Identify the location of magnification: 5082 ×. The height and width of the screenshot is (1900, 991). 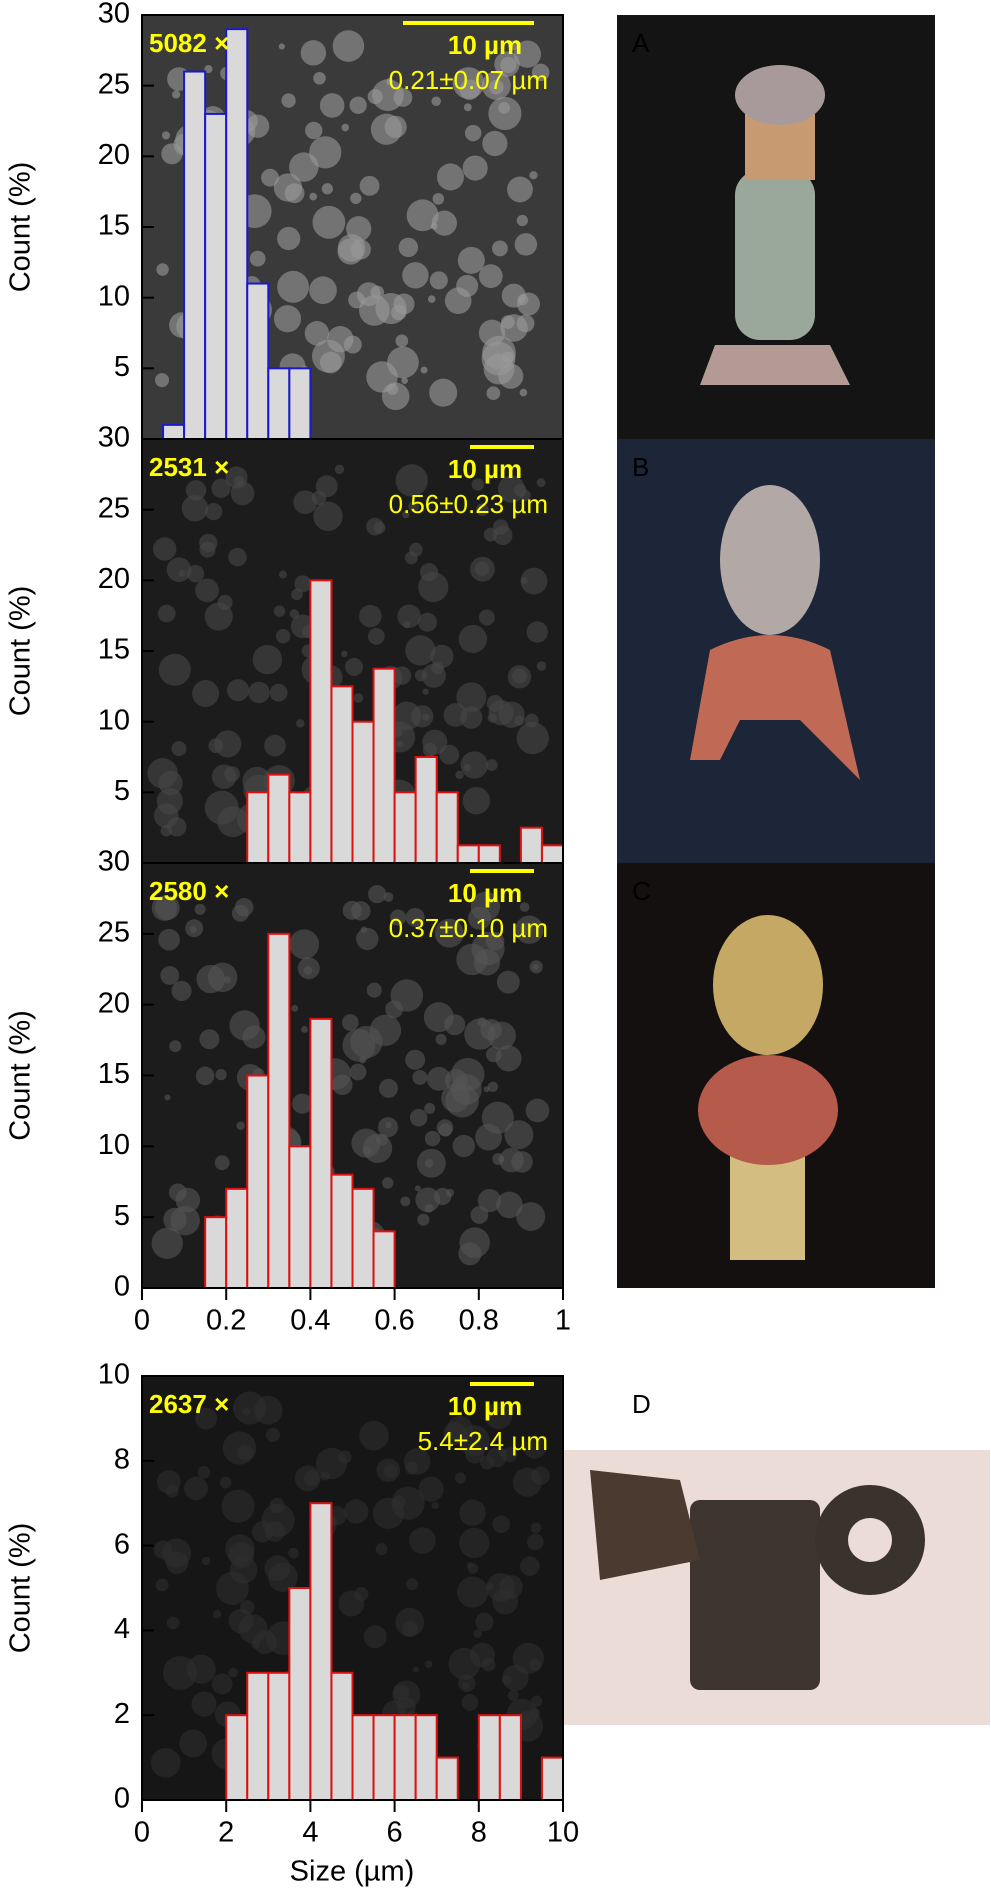
(189, 43).